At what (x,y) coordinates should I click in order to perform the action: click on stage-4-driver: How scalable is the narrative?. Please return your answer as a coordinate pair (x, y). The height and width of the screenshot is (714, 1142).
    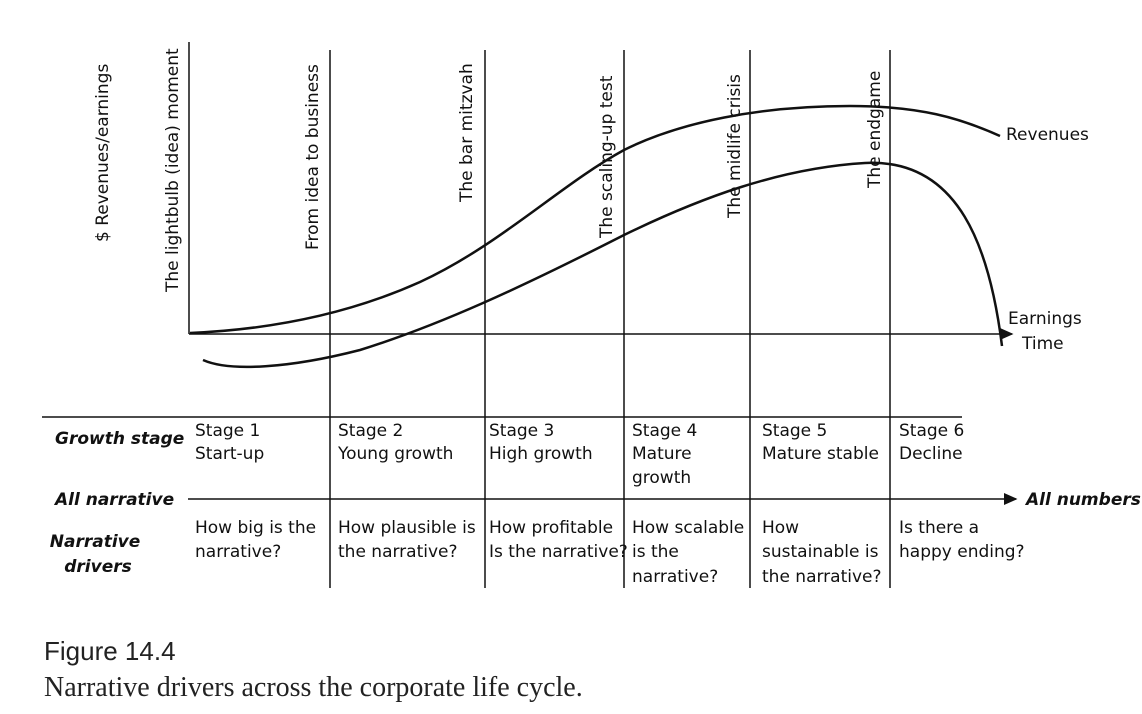
    Looking at the image, I should click on (691, 552).